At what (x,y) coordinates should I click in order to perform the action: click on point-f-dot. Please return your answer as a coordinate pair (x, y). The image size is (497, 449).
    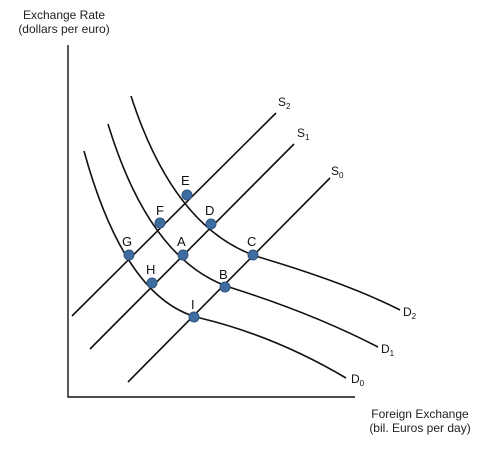
    Looking at the image, I should click on (160, 223).